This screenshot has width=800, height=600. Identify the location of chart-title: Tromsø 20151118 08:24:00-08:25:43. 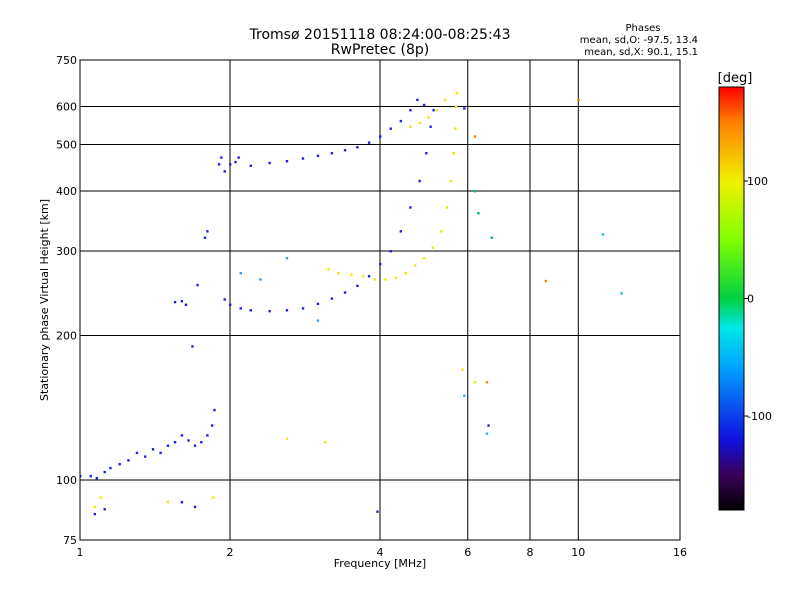
(380, 35).